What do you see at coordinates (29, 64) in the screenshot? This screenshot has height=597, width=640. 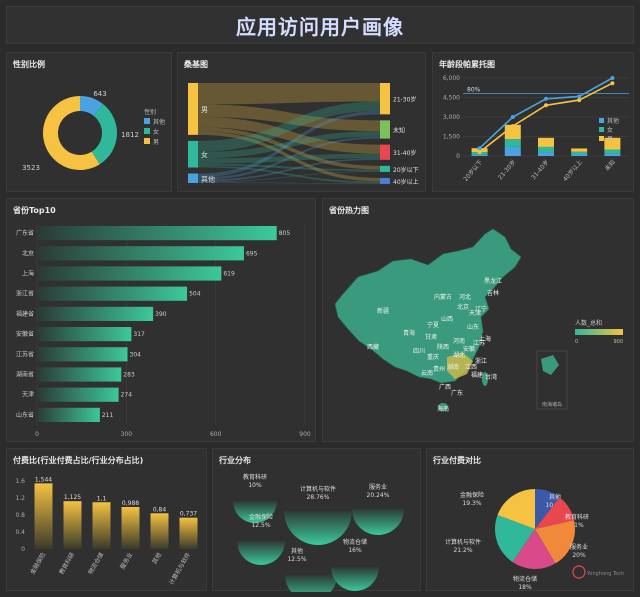 I see `gender-title: 性别比例` at bounding box center [29, 64].